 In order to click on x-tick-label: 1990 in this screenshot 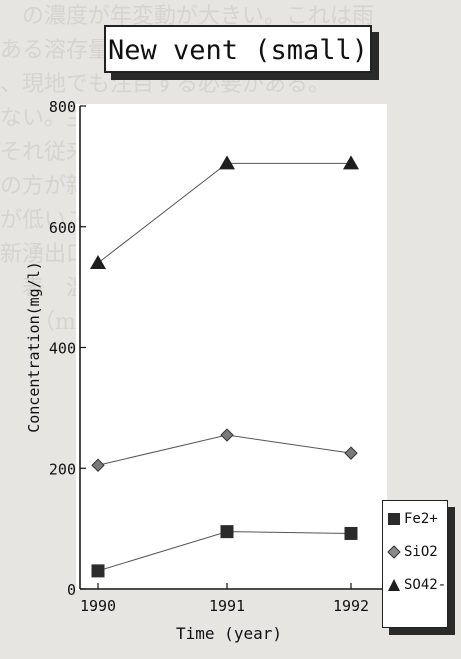, I will do `click(98, 606)`.